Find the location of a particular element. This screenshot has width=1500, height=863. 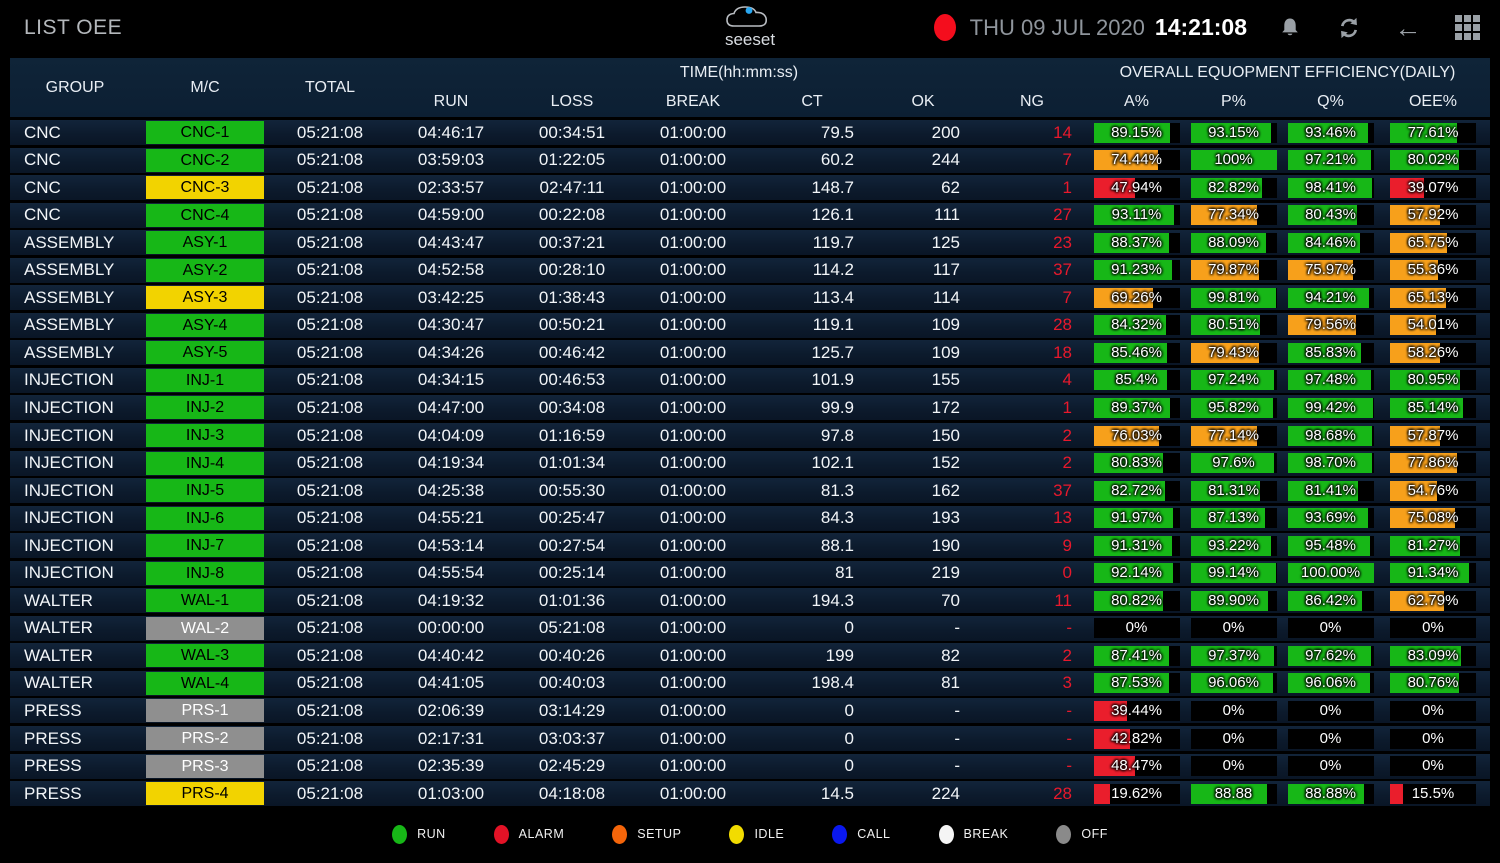

oee-bar-cell: 0% is located at coordinates (1433, 766).